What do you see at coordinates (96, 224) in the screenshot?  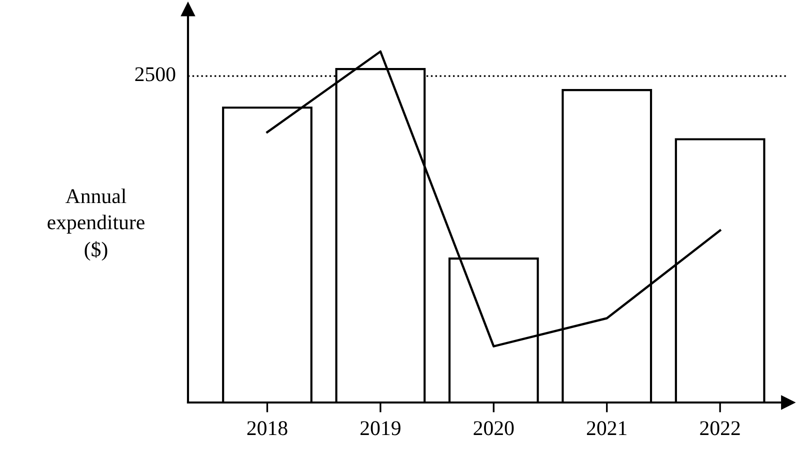 I see `y-axis-title: Annual expenditure ($)` at bounding box center [96, 224].